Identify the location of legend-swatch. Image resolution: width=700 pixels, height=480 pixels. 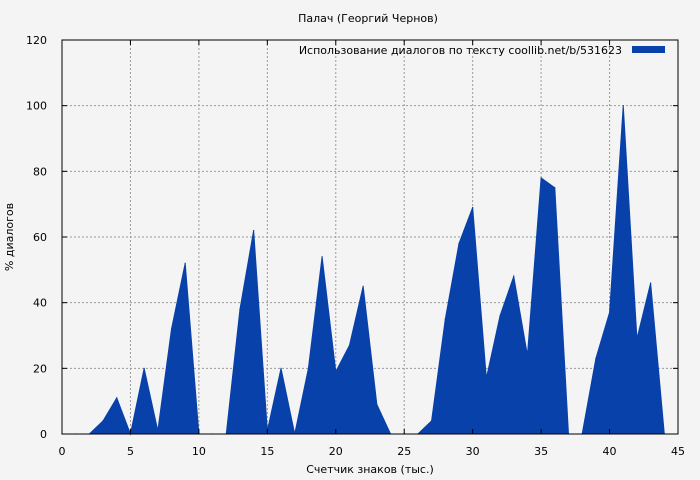
(648, 49).